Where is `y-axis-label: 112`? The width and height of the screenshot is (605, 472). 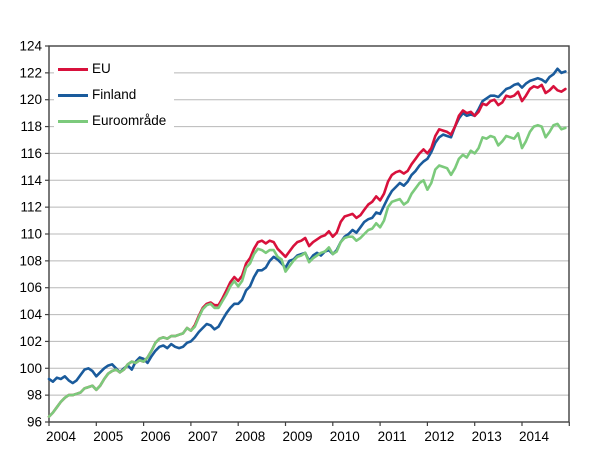 y-axis-label: 112 is located at coordinates (31, 207).